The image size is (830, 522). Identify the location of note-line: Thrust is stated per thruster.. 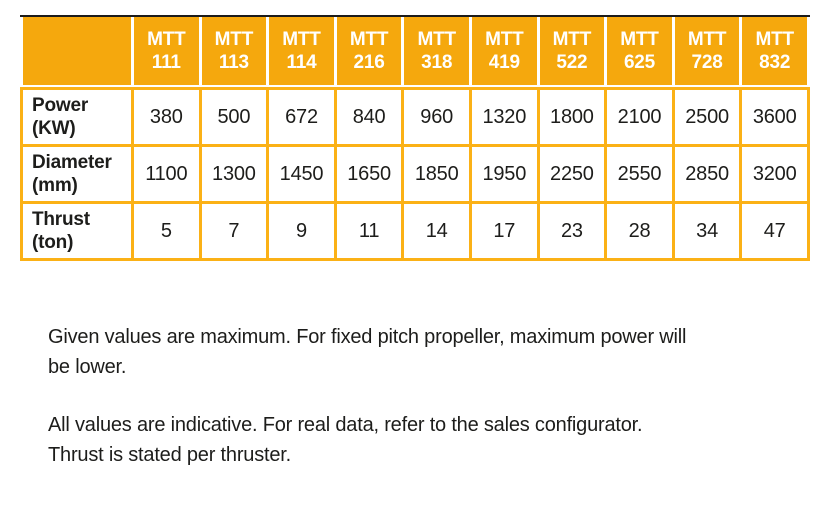
(169, 455).